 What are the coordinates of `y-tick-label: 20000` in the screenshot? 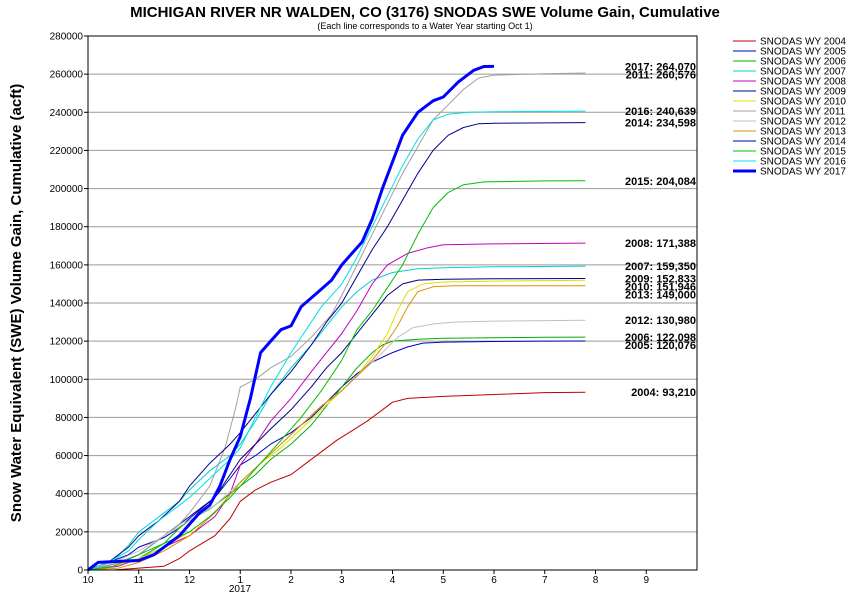 It's located at (69, 532).